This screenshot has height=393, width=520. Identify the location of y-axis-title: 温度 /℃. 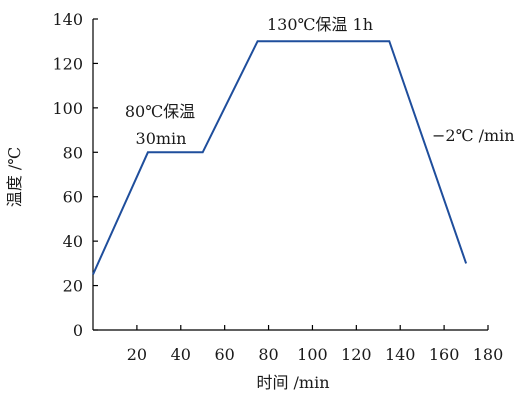
(14, 177).